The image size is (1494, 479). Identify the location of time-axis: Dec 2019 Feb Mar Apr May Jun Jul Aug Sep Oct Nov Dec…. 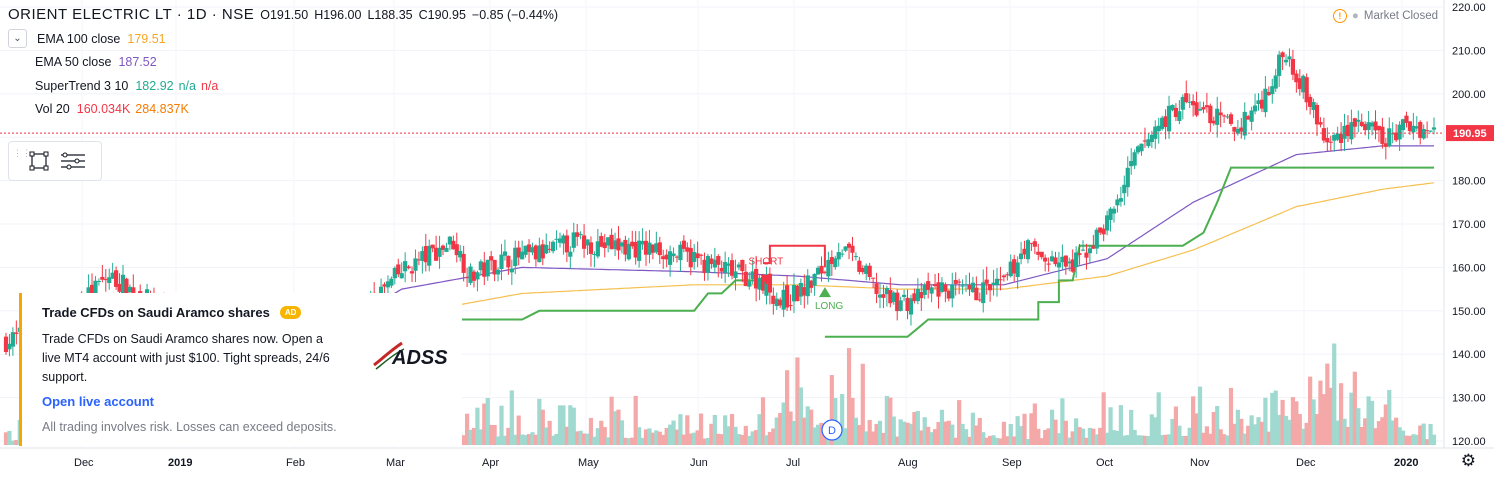
(747, 458).